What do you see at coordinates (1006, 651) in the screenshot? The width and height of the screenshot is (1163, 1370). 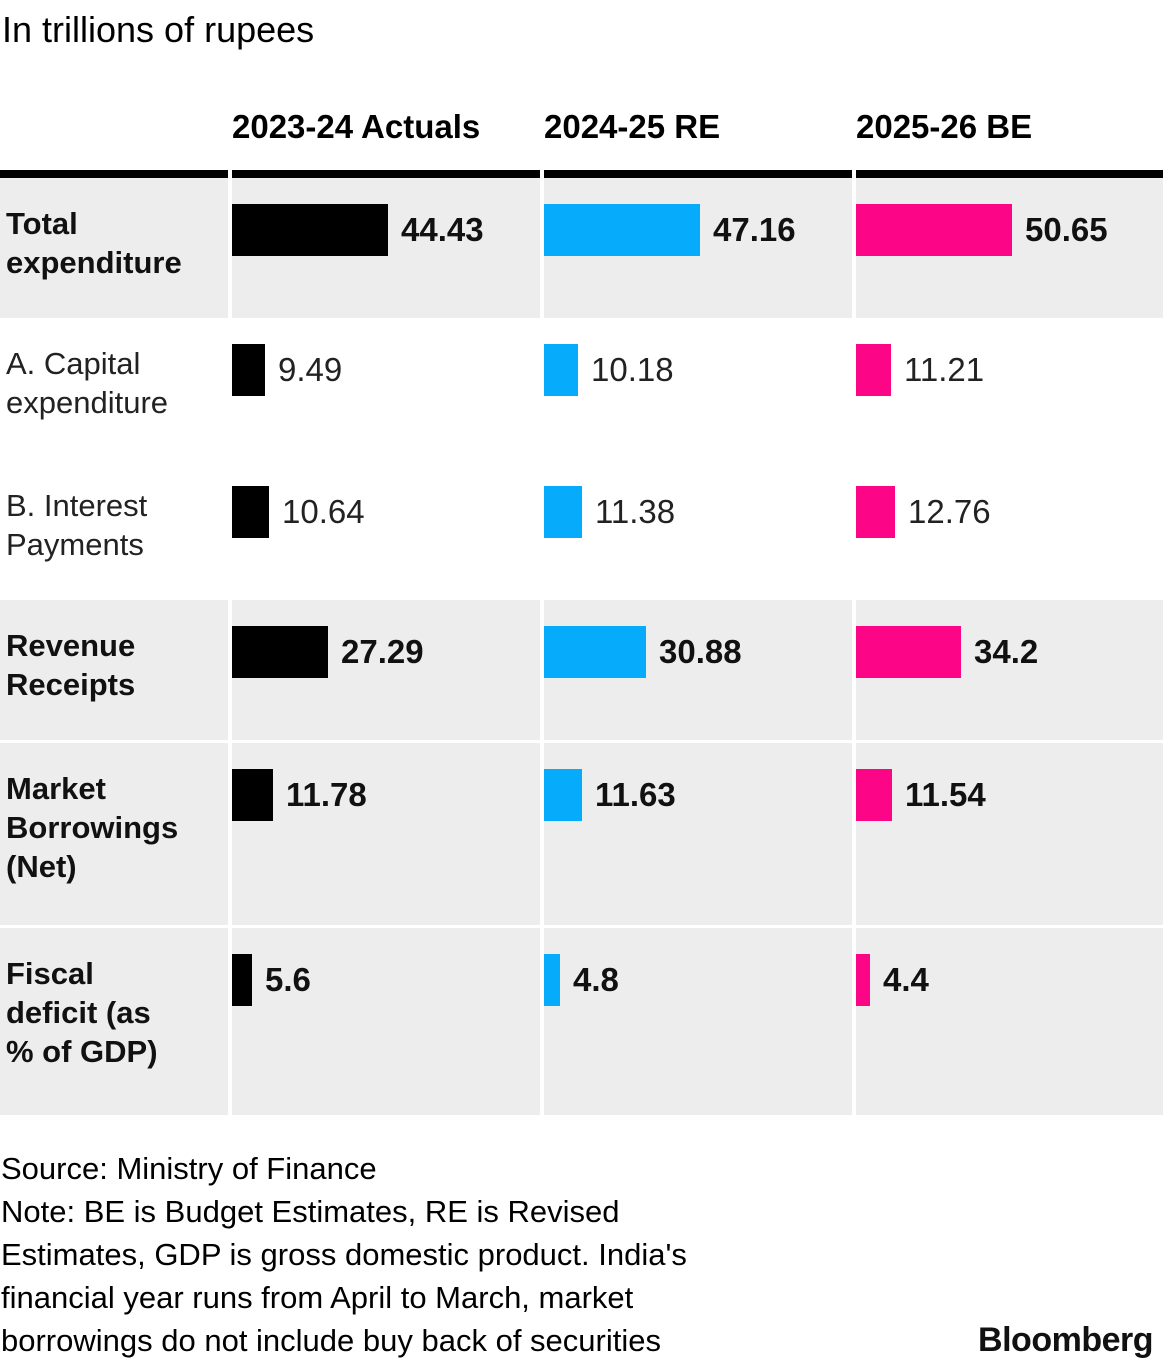 I see `bar-value: 34.2` at bounding box center [1006, 651].